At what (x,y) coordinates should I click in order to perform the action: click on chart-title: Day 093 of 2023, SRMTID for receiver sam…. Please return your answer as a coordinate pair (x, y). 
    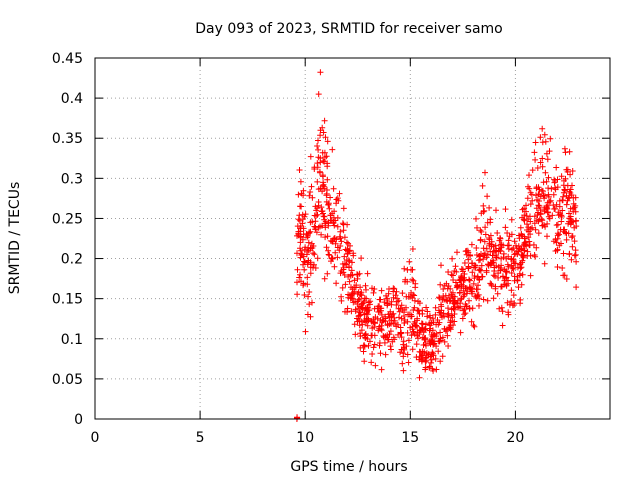
    Looking at the image, I should click on (349, 29).